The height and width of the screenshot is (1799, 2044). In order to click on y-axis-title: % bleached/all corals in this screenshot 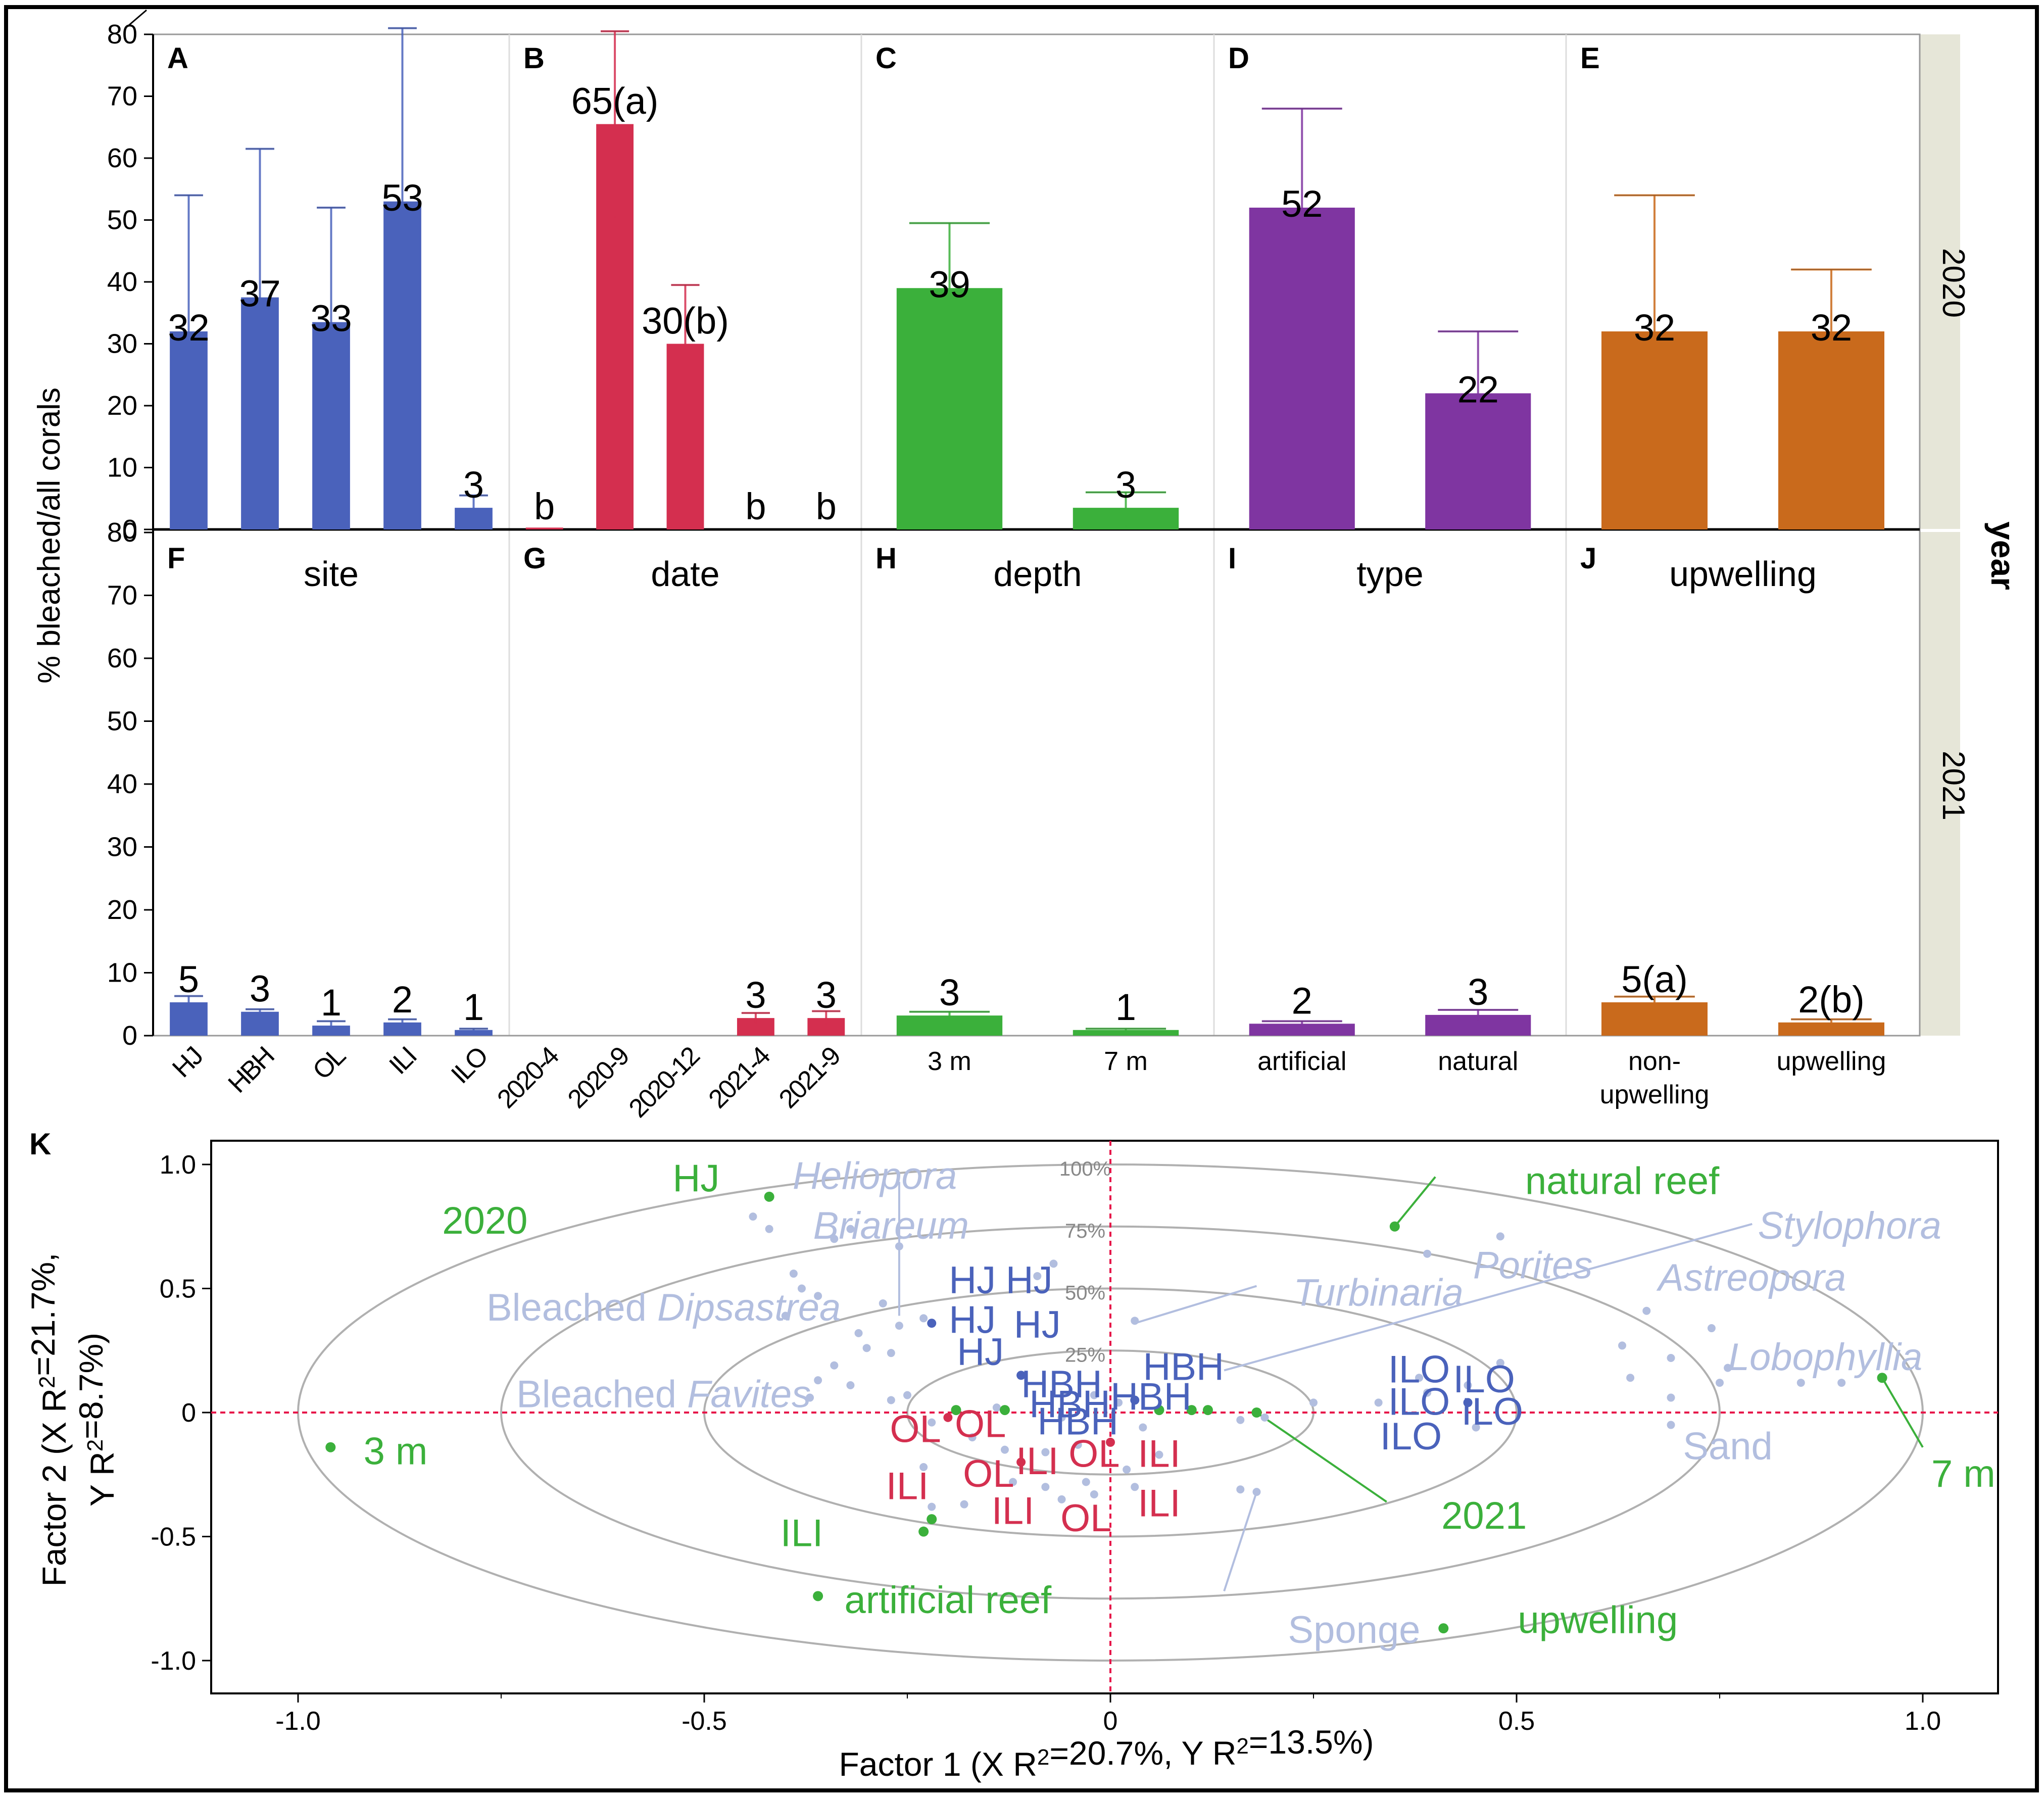, I will do `click(49, 535)`.